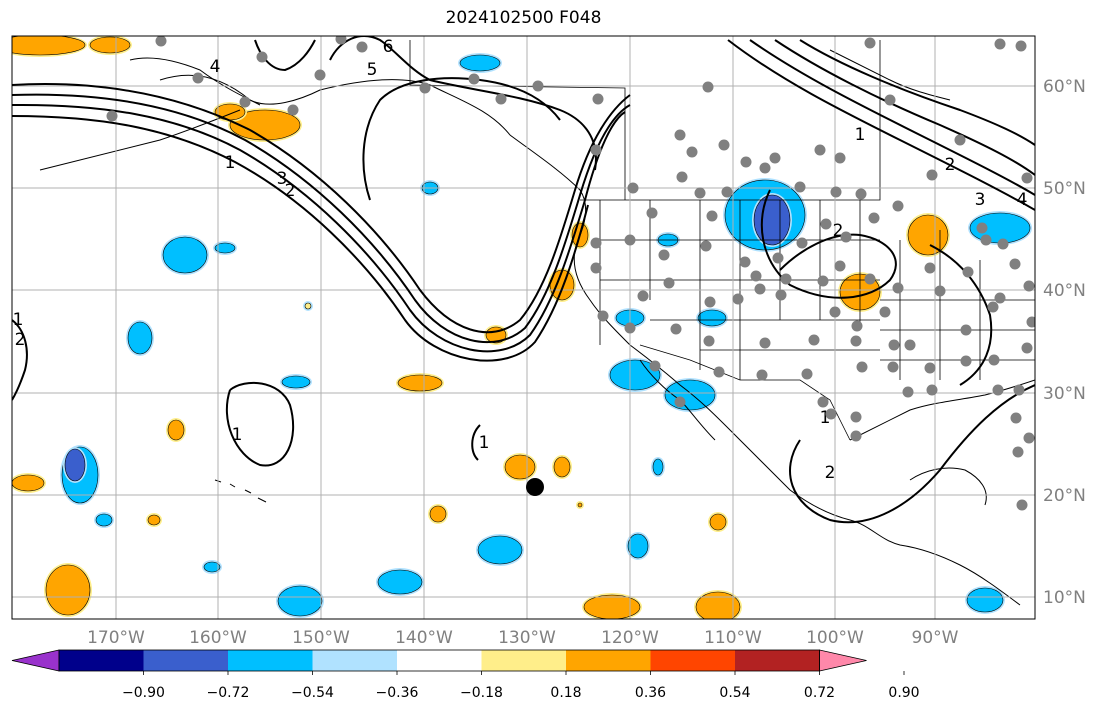 This screenshot has height=712, width=1105. I want to click on contour-label: 6, so click(388, 47).